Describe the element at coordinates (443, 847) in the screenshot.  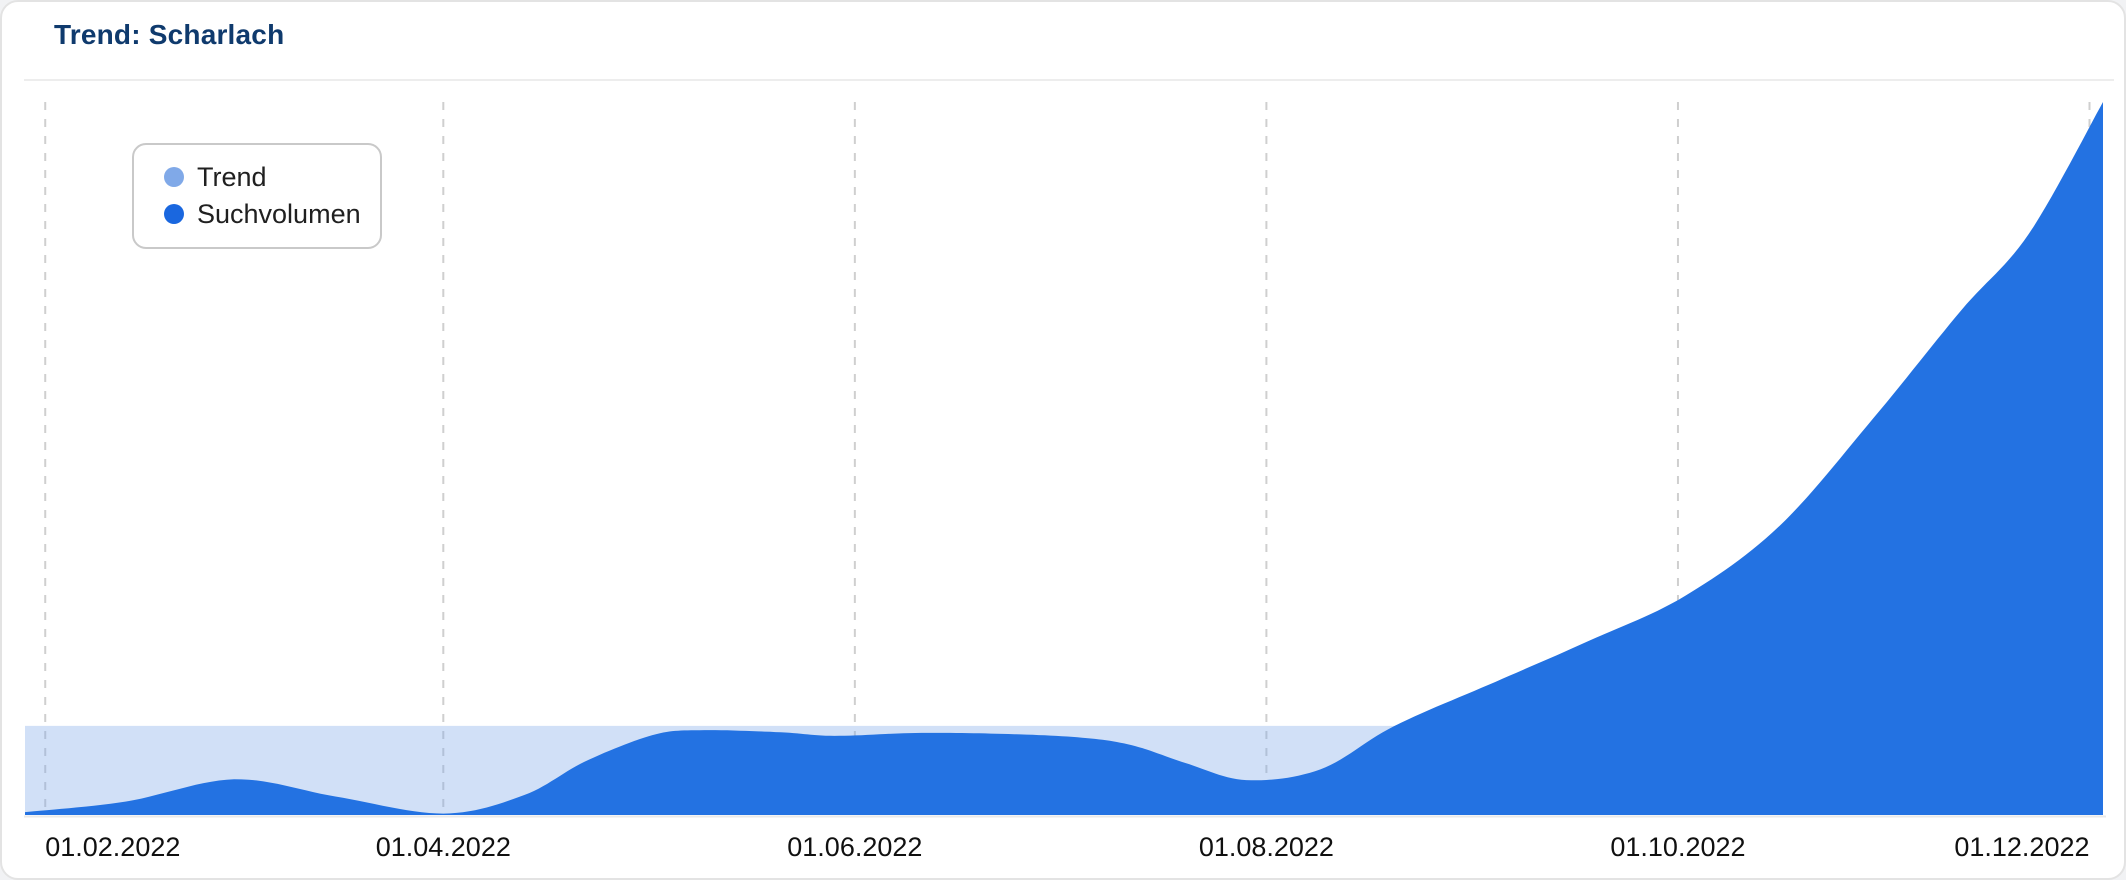
I see `x-tick-label: 01.04.2022` at that location.